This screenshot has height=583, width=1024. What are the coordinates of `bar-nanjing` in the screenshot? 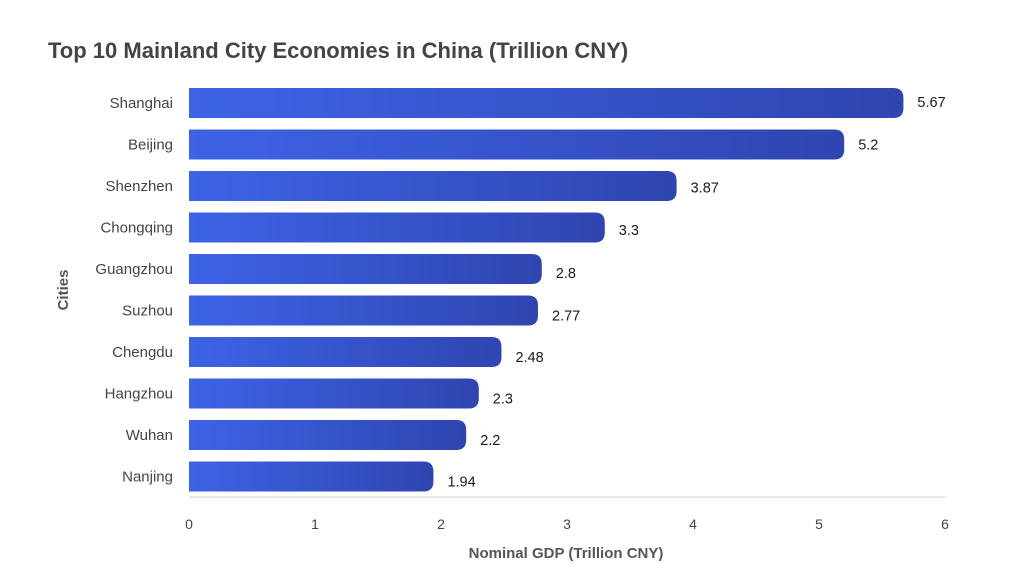 It's located at (311, 476).